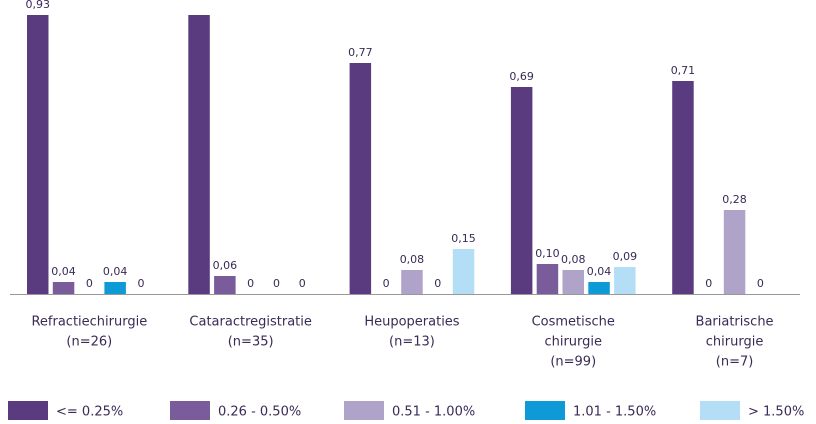 This screenshot has height=424, width=816. What do you see at coordinates (411, 322) in the screenshot?
I see `x-tick-label: Heupoperaties` at bounding box center [411, 322].